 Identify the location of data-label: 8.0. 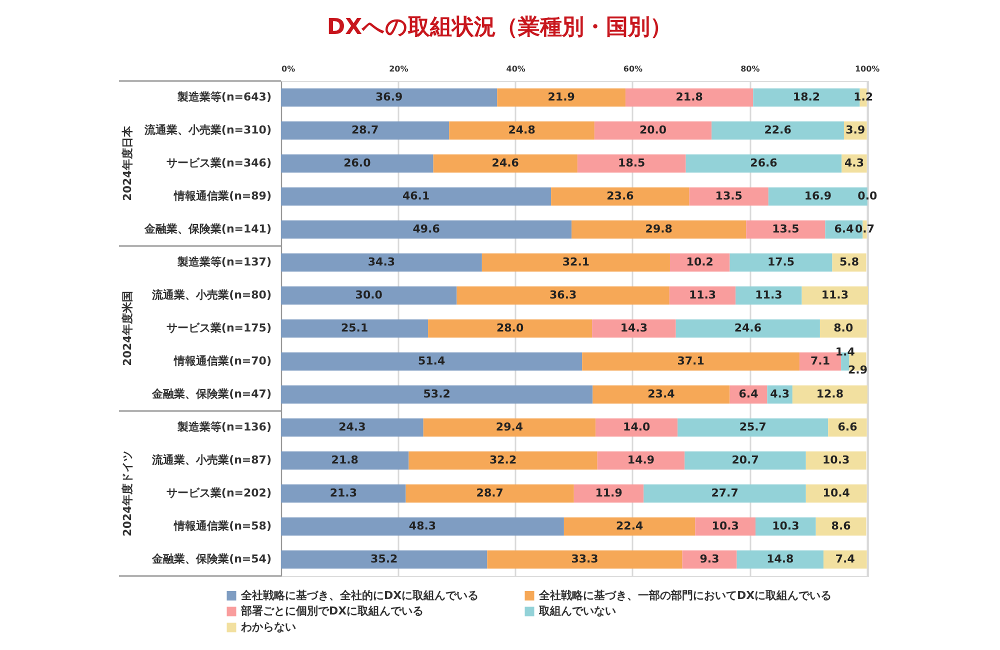
(844, 328).